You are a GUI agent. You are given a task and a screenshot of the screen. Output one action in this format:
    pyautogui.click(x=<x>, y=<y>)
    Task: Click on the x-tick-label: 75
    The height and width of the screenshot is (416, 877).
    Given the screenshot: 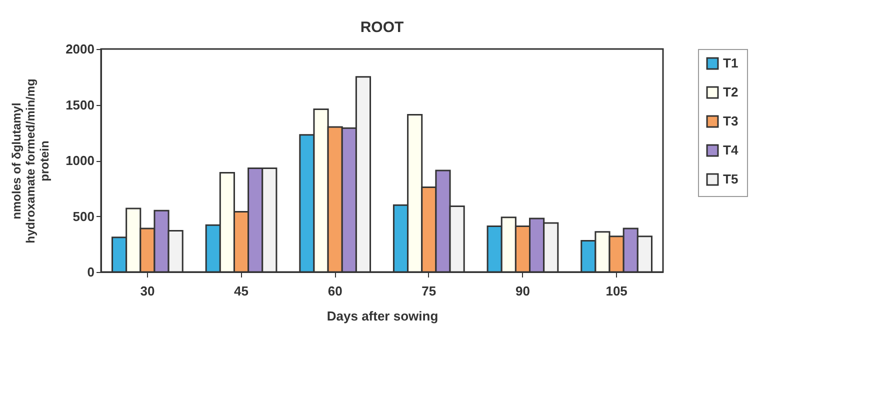 What is the action you would take?
    pyautogui.click(x=429, y=291)
    